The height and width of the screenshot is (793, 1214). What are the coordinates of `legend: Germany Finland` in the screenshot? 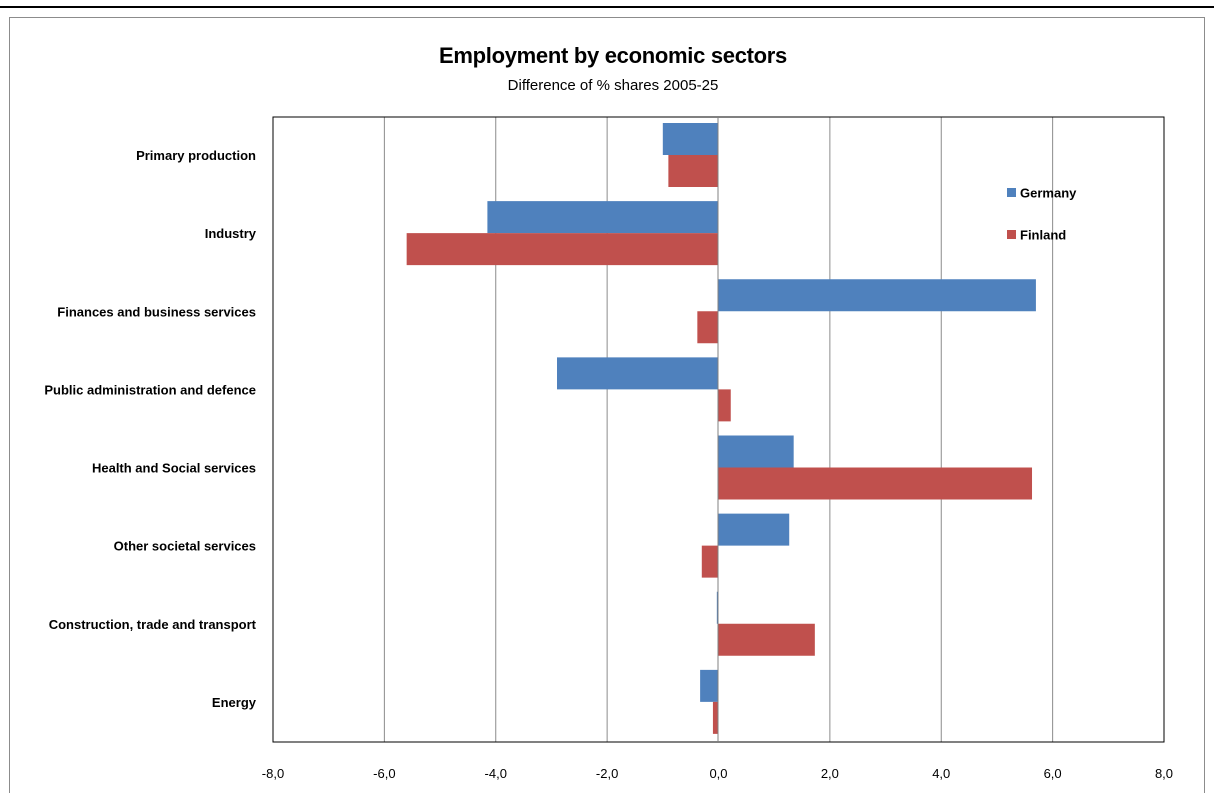 It's located at (1042, 214).